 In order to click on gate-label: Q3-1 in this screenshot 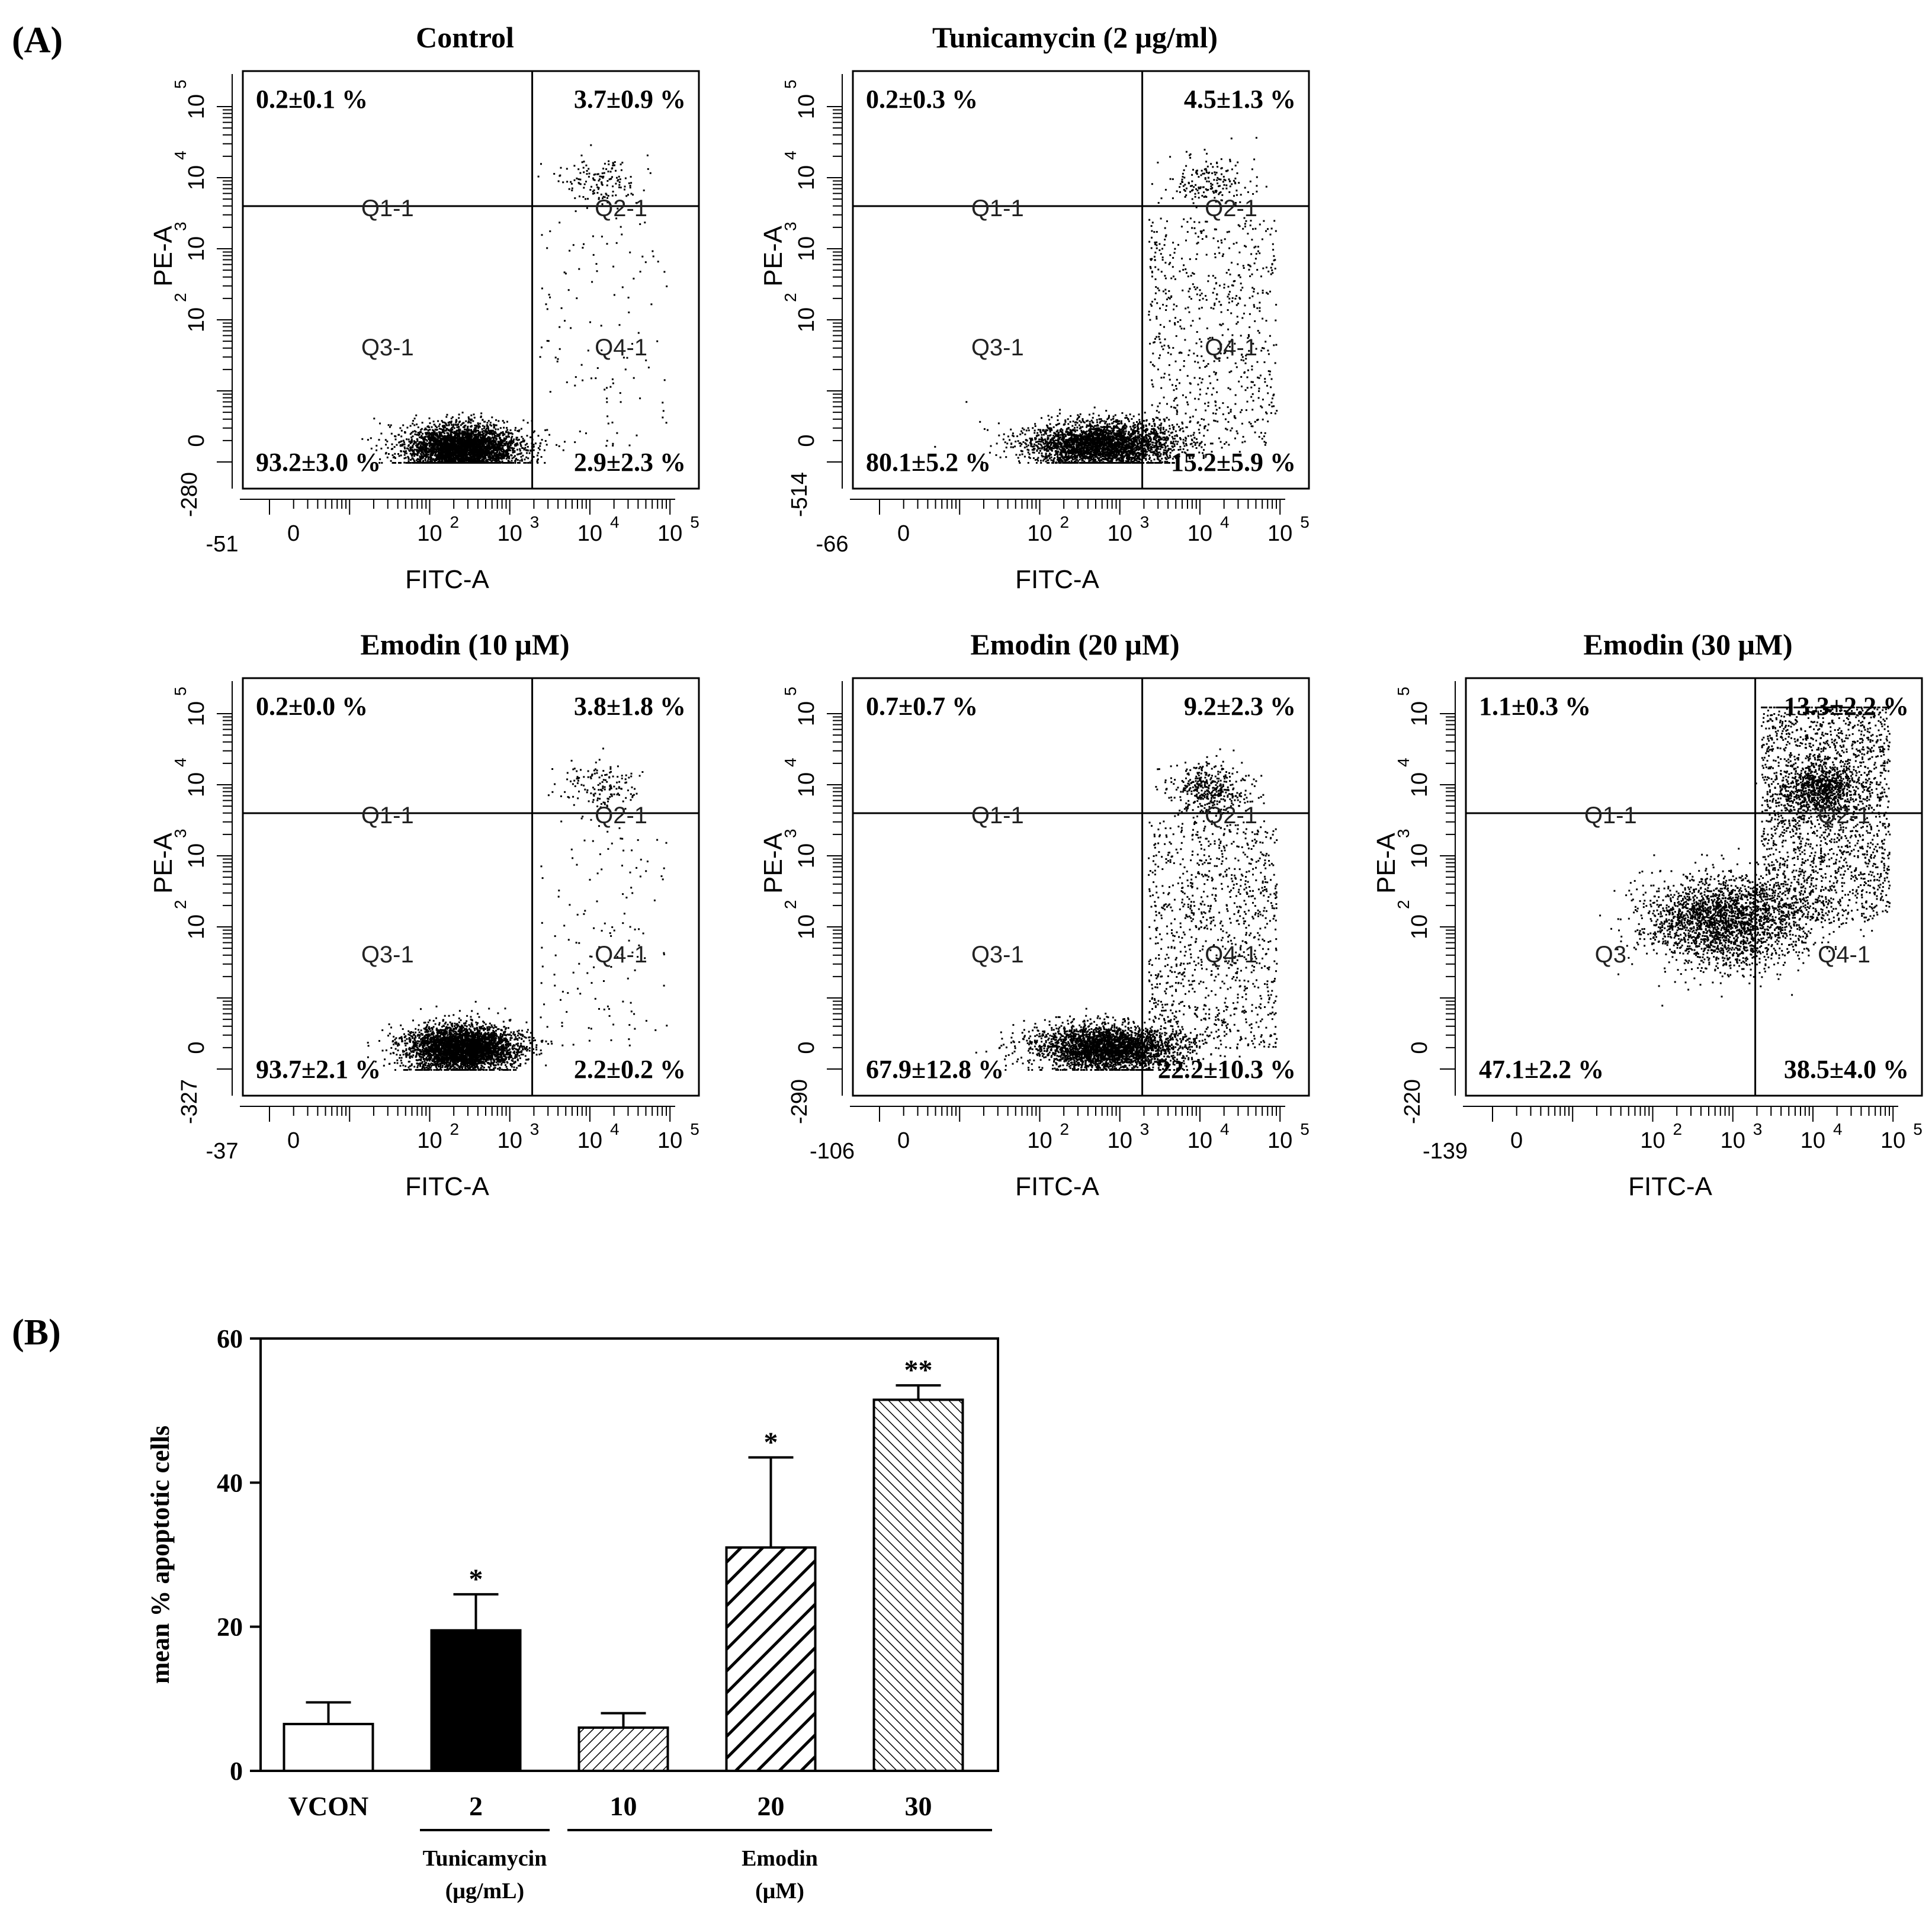, I will do `click(387, 348)`.